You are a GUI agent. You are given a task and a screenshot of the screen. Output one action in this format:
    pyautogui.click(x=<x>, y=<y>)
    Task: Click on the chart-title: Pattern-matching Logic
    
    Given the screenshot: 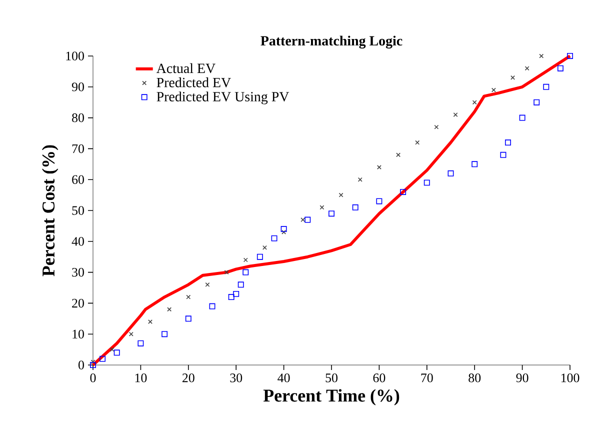 What is the action you would take?
    pyautogui.click(x=331, y=42)
    